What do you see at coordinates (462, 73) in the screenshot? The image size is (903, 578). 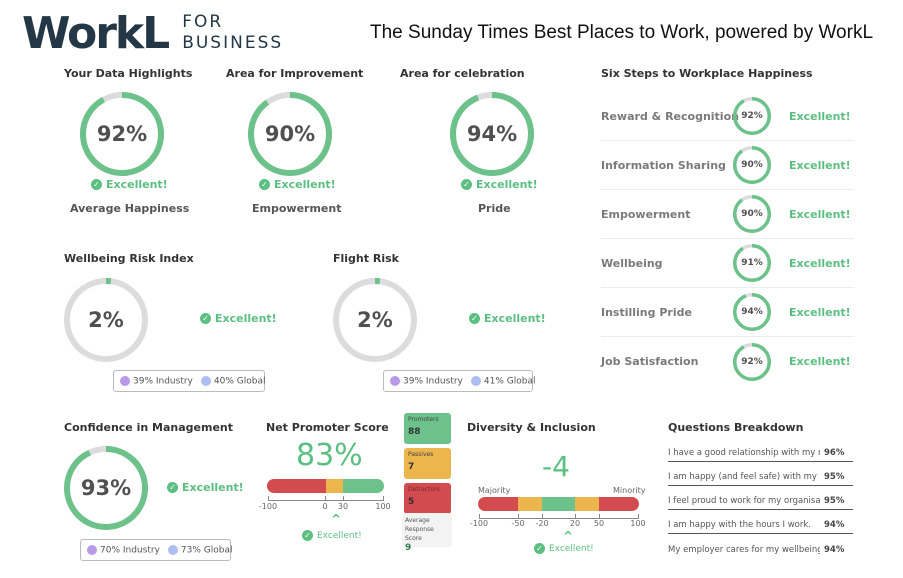 I see `celebration-heading: Area for celebration` at bounding box center [462, 73].